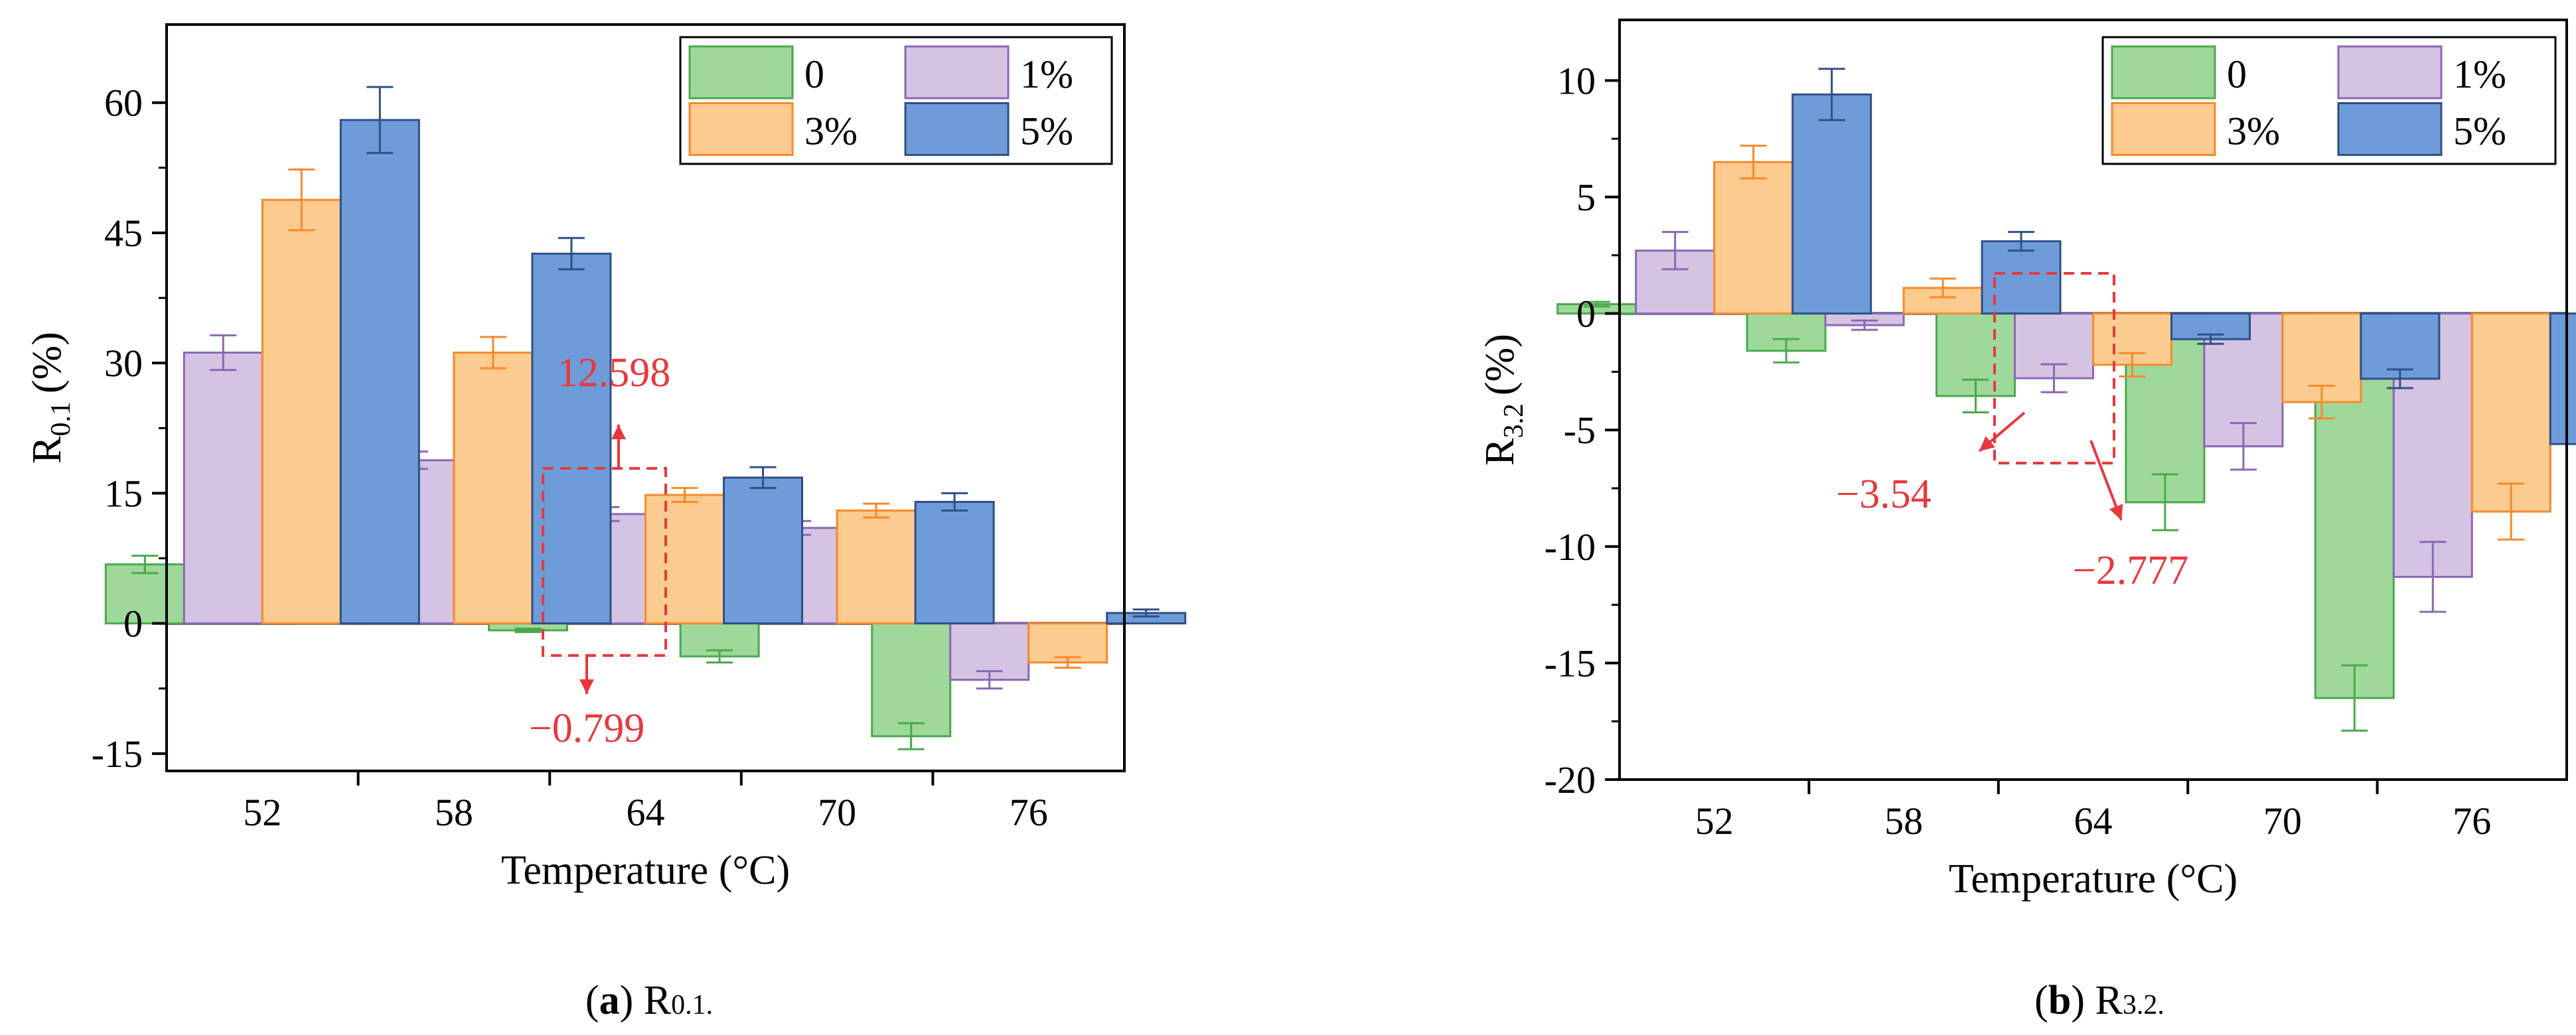  Describe the element at coordinates (1570, 547) in the screenshot. I see `y-tick-label: -10` at that location.